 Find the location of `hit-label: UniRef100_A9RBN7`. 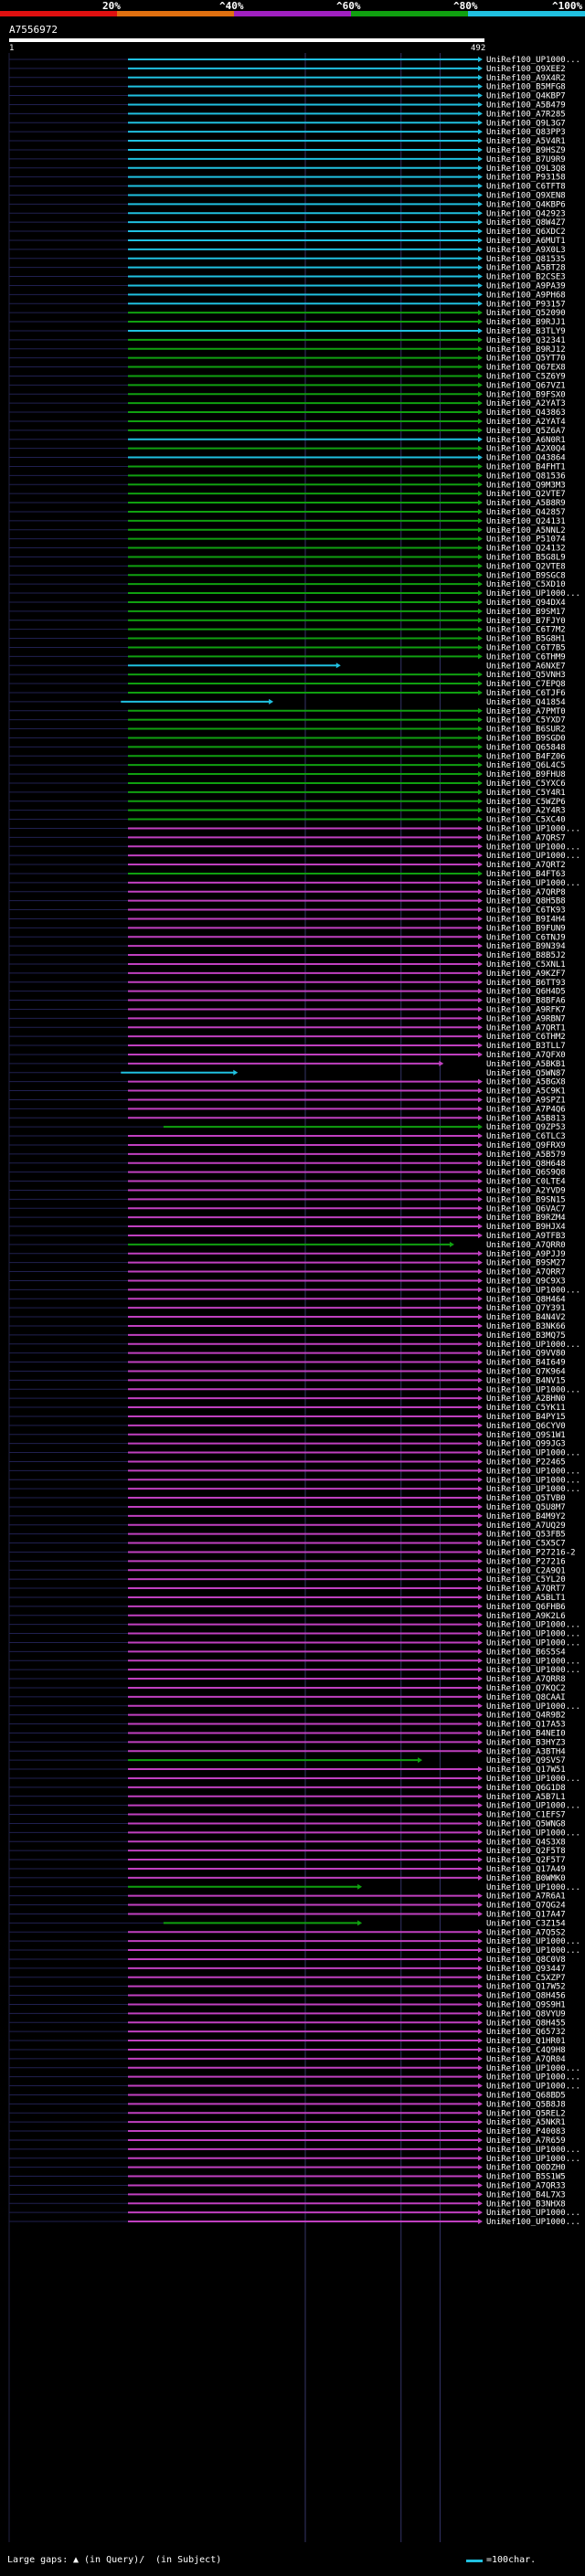

hit-label: UniRef100_A9RBN7 is located at coordinates (526, 1018).